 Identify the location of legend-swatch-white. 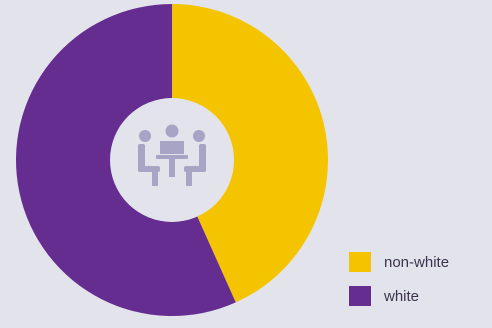
(360, 296).